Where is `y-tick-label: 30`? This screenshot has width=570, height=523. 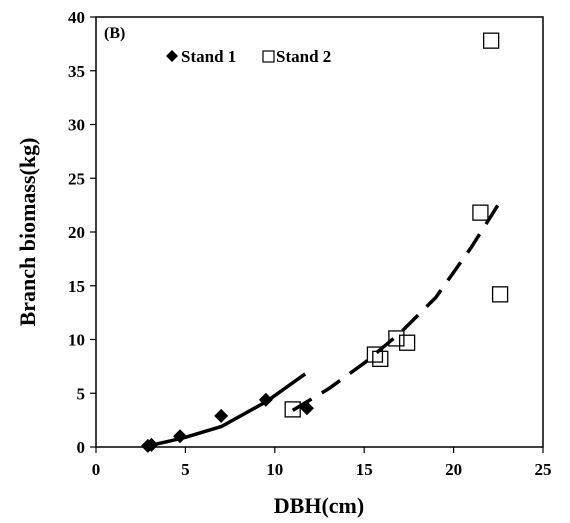
y-tick-label: 30 is located at coordinates (76, 125).